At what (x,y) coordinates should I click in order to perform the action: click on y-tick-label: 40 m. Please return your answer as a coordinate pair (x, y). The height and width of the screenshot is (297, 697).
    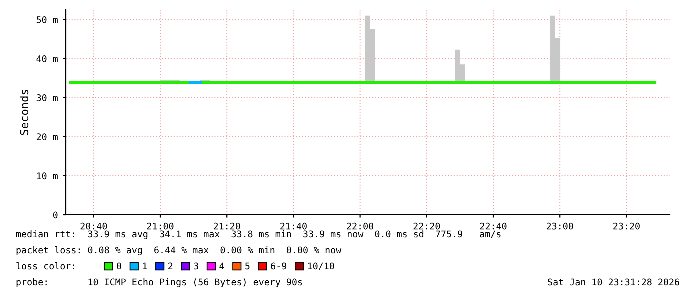
    Looking at the image, I should click on (47, 59).